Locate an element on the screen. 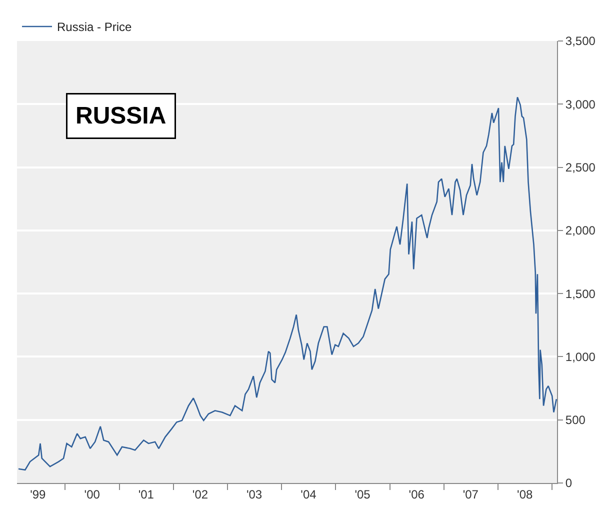  y-tick-label: 500 is located at coordinates (575, 420).